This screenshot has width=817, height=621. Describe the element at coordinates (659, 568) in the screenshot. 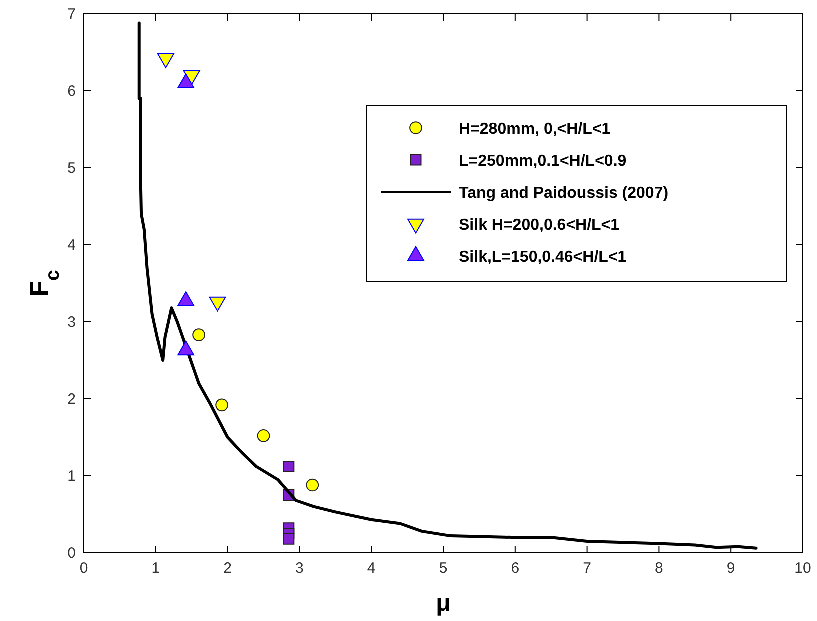

I see `x-tick-label: 8` at that location.